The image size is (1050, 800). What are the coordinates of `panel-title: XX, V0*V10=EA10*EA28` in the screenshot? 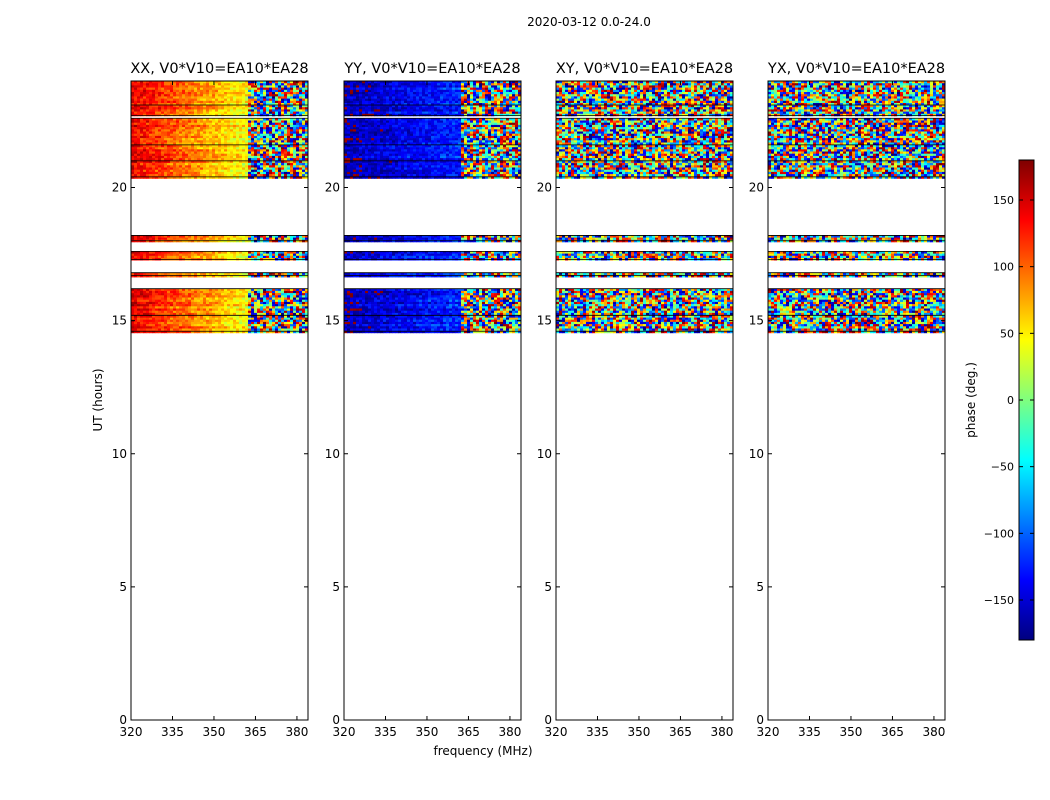 It's located at (219, 69).